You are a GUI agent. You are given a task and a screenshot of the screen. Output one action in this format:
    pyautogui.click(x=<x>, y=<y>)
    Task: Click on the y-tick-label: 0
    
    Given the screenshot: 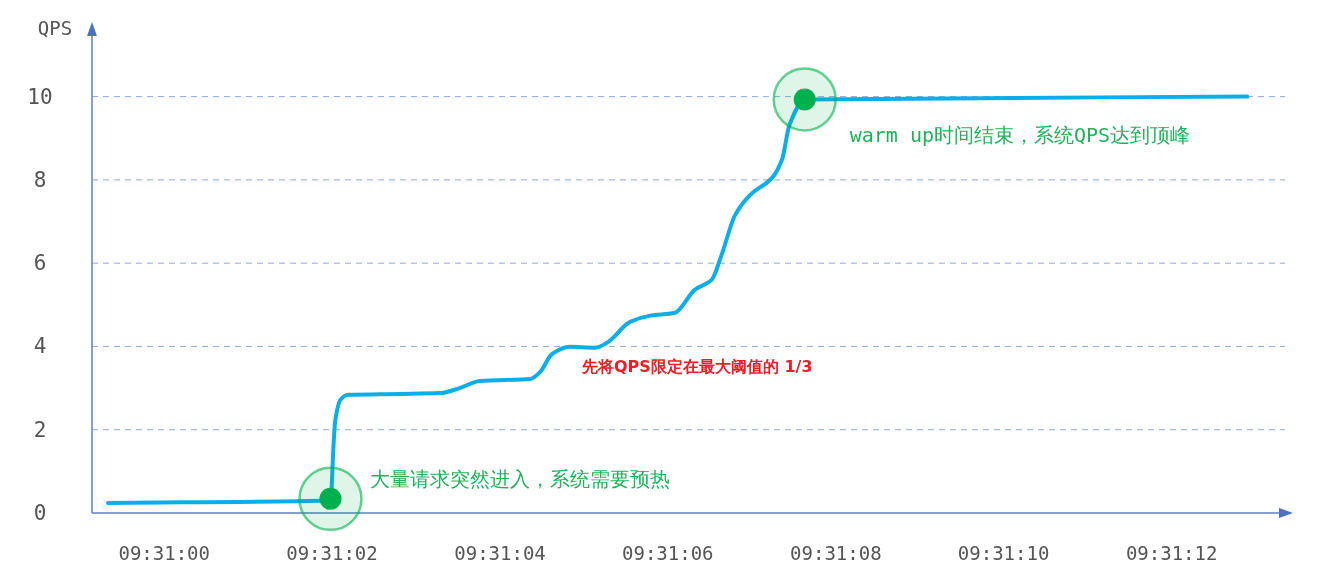 What is the action you would take?
    pyautogui.click(x=40, y=513)
    